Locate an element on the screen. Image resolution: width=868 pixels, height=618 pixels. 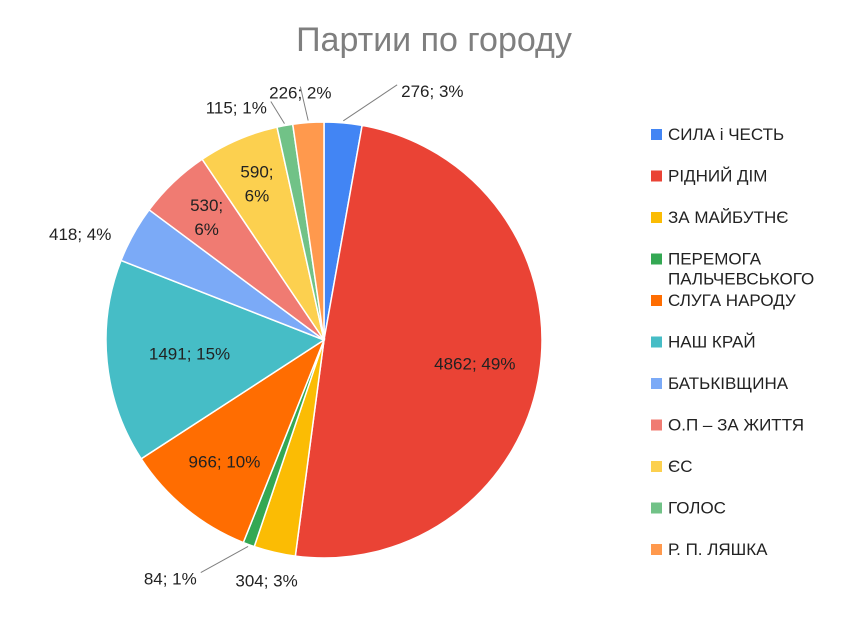
legend-swatch-наш-край is located at coordinates (656, 342).